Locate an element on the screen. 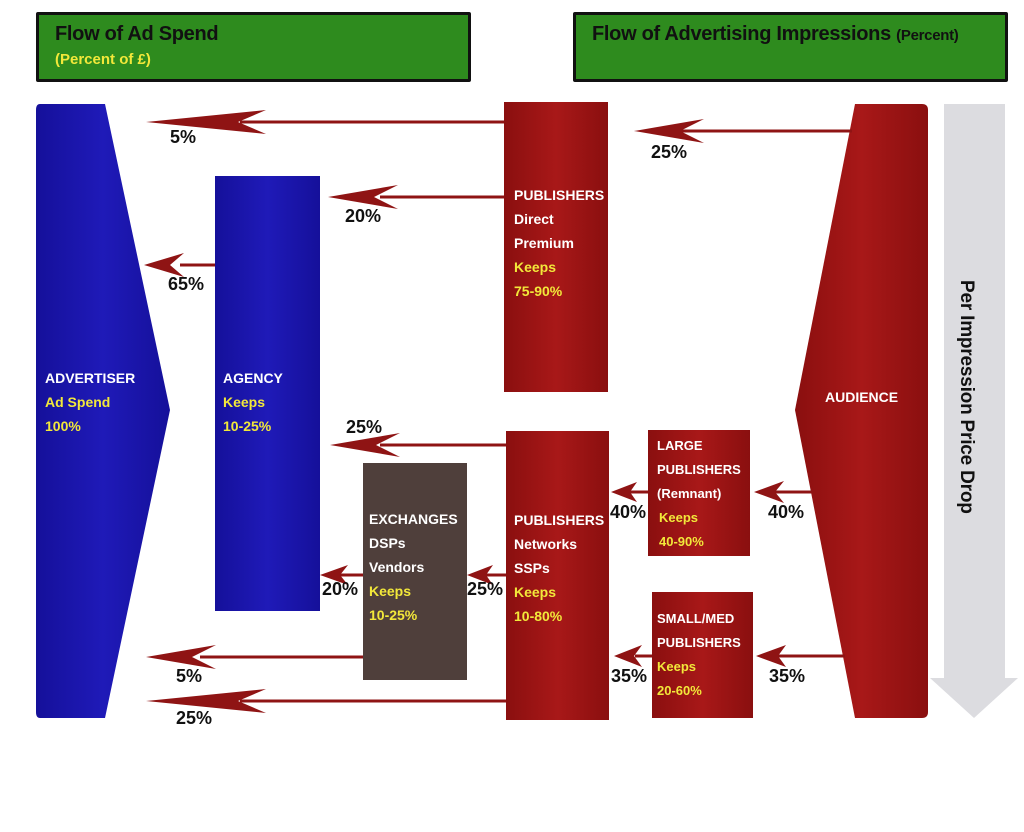 The width and height of the screenshot is (1024, 832). agency-shape is located at coordinates (267, 393).